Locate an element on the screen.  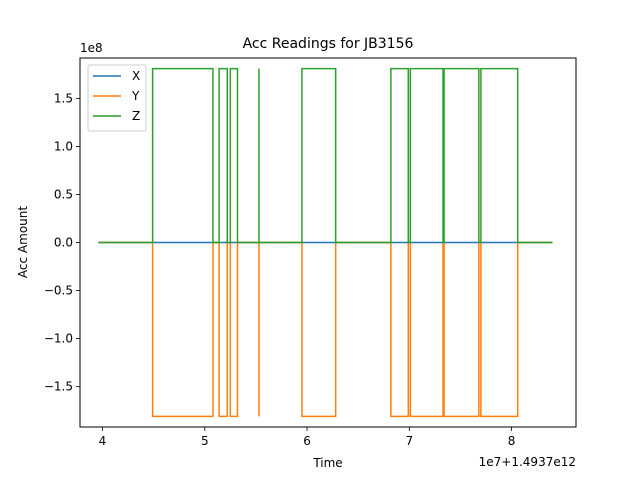
legend: XYZ is located at coordinates (117, 98).